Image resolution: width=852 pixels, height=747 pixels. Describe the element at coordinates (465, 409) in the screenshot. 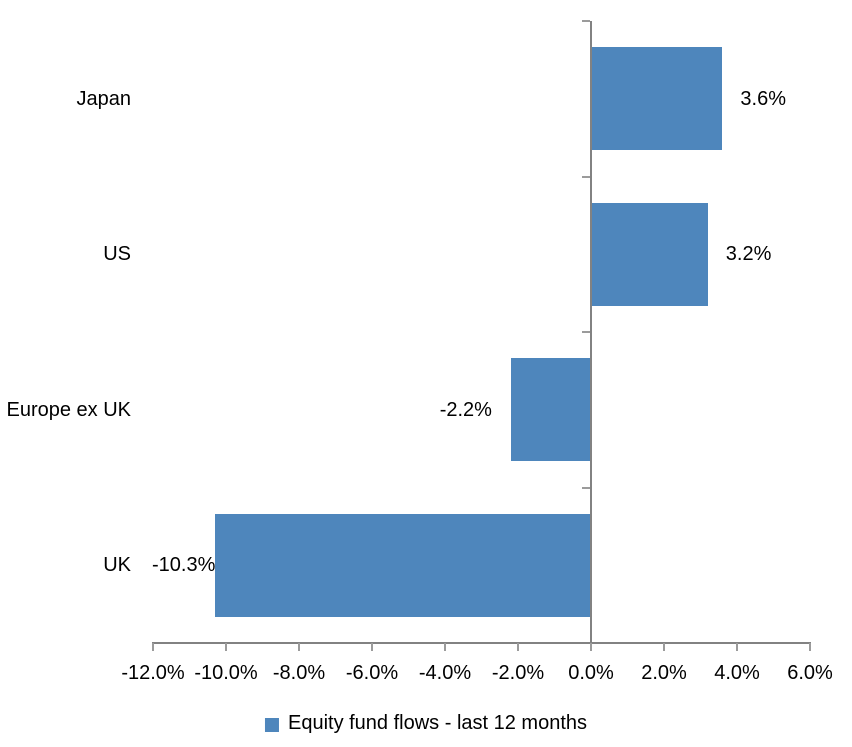

I see `bar-data-label: -2.2%` at that location.